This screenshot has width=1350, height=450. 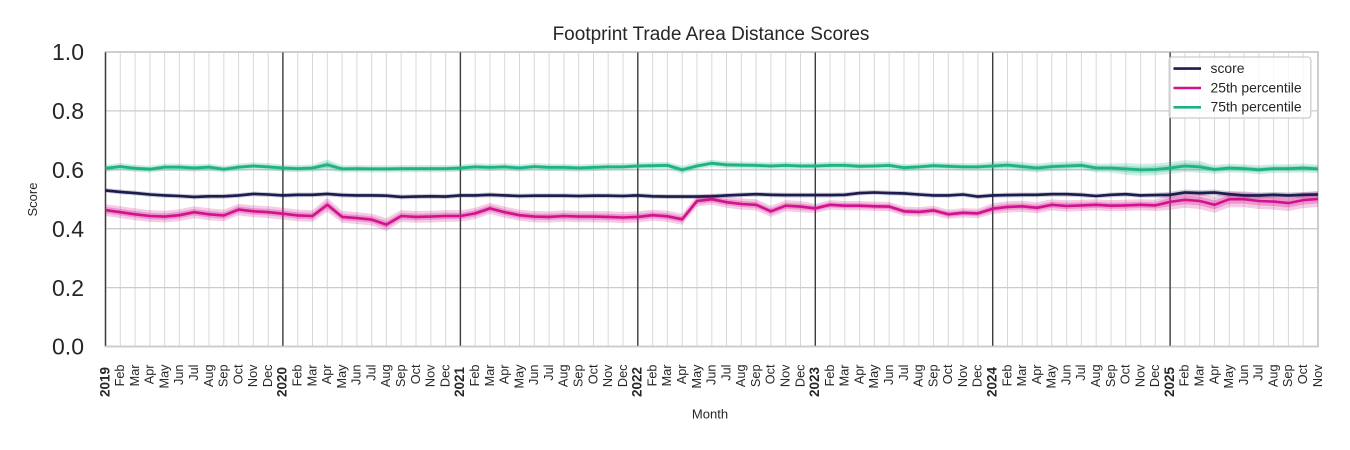 I want to click on svg-text: 1.0, so click(x=68, y=52).